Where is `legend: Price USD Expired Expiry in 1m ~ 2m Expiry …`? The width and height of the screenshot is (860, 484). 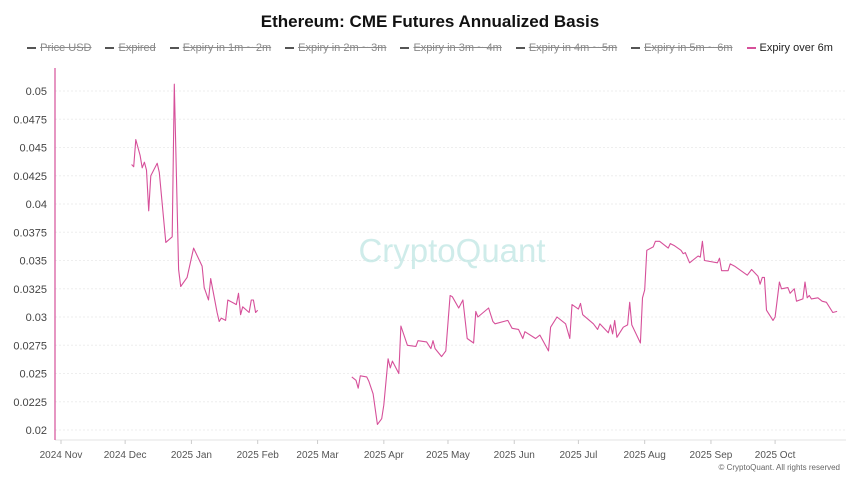 legend: Price USD Expired Expiry in 1m ~ 2m Expiry … is located at coordinates (430, 48).